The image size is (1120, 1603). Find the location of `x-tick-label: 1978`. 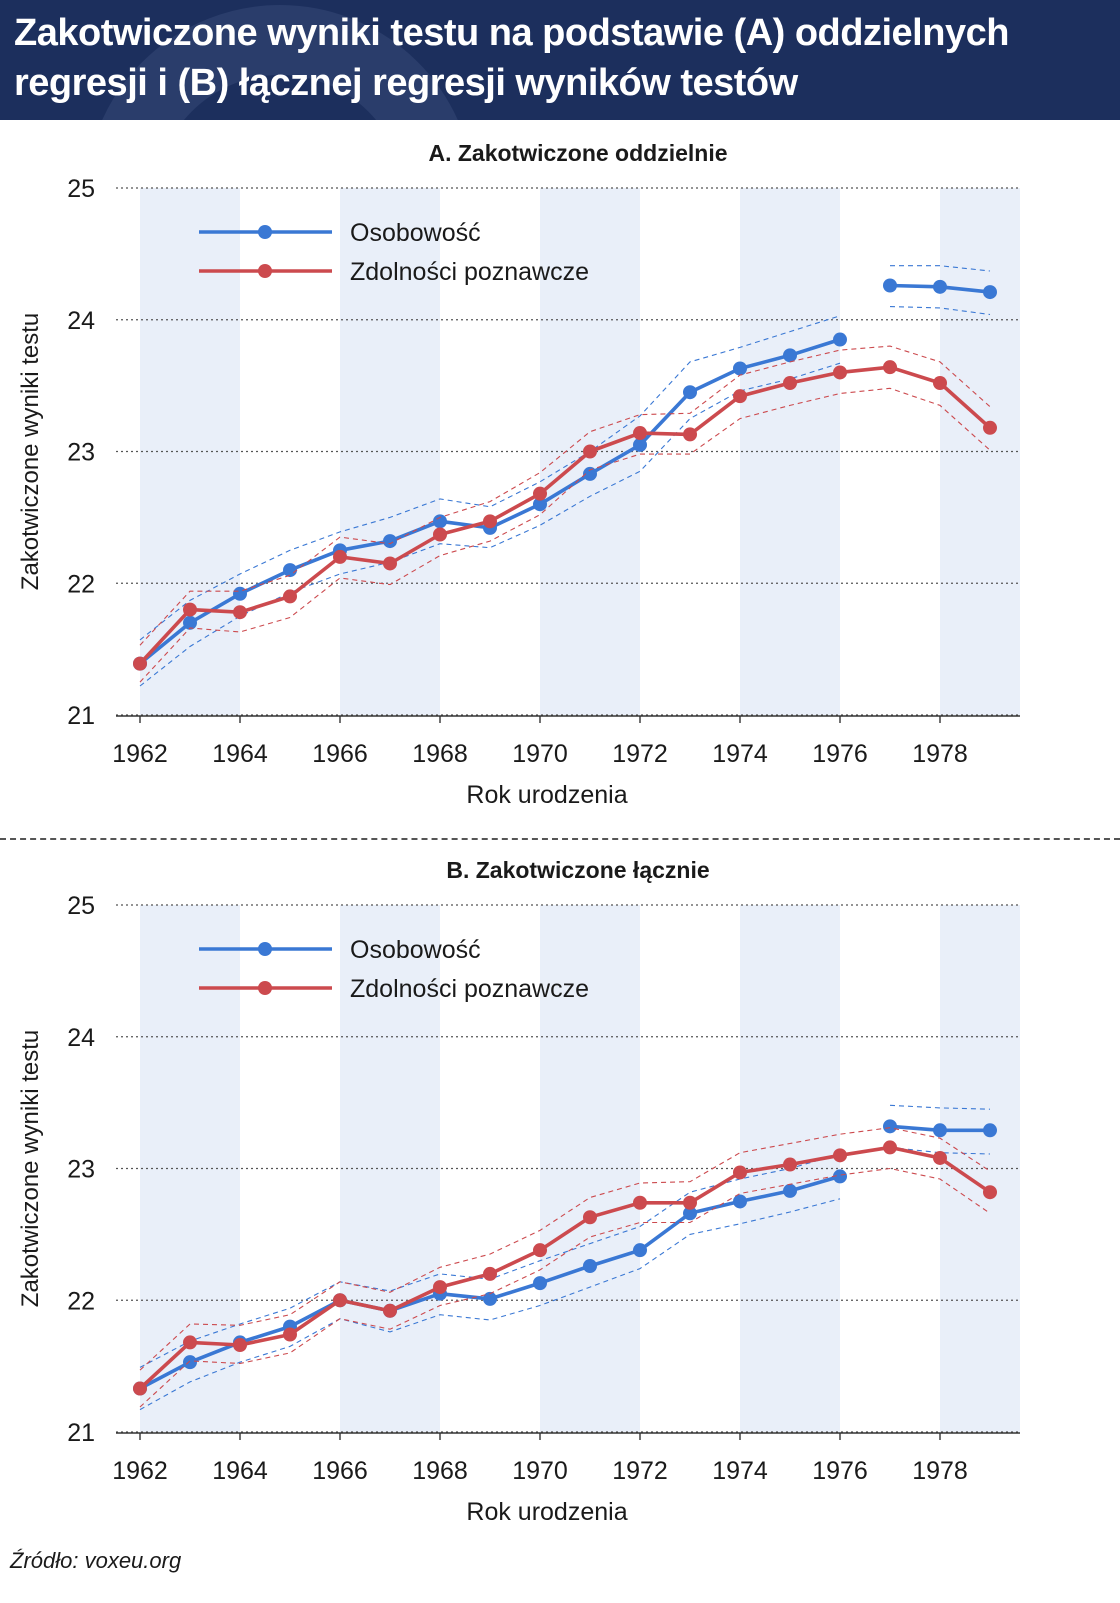

x-tick-label: 1978 is located at coordinates (940, 1471).